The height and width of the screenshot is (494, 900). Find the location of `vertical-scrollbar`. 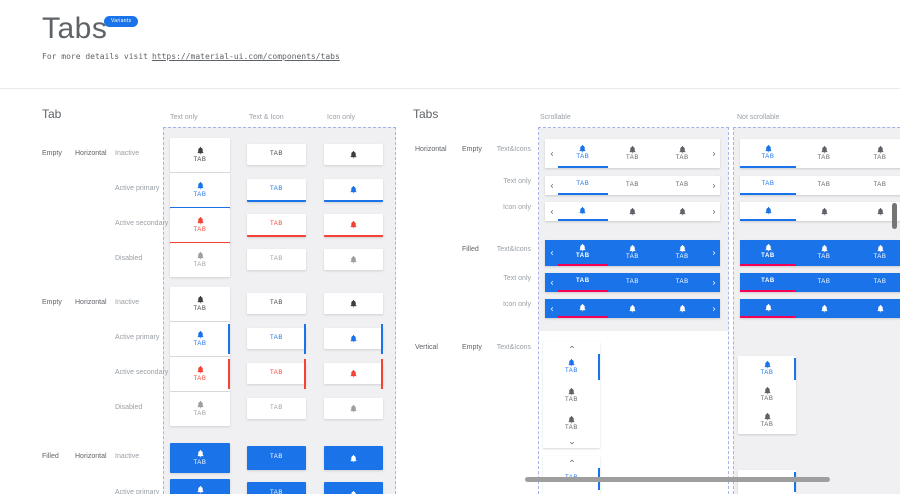

vertical-scrollbar is located at coordinates (894, 216).